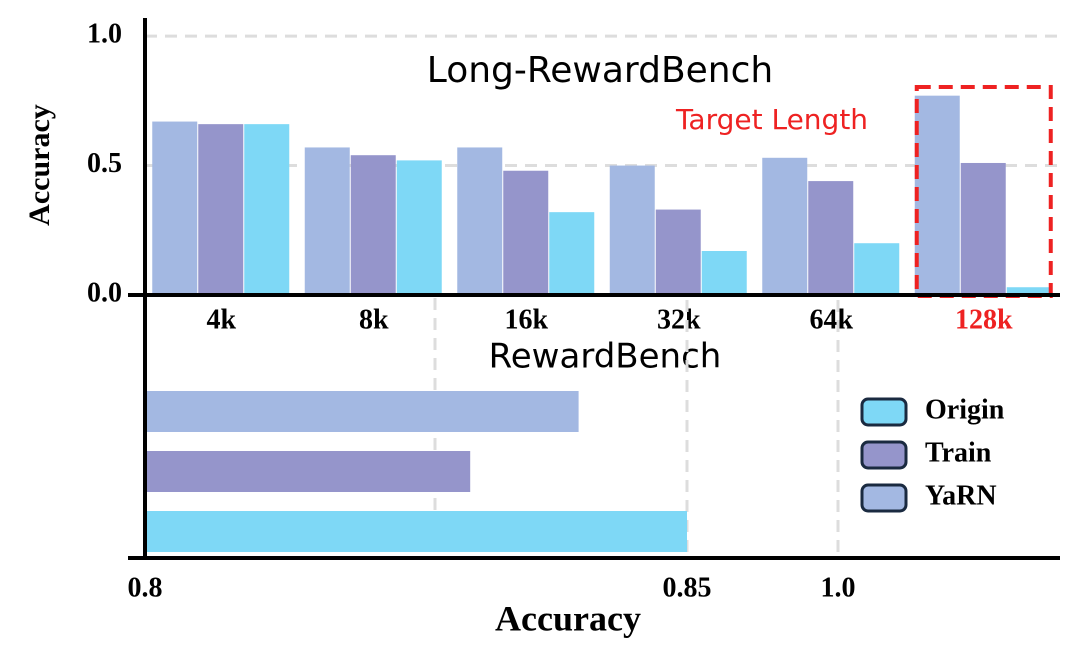 This screenshot has height=669, width=1080. Describe the element at coordinates (958, 452) in the screenshot. I see `legend-label: Train` at that location.